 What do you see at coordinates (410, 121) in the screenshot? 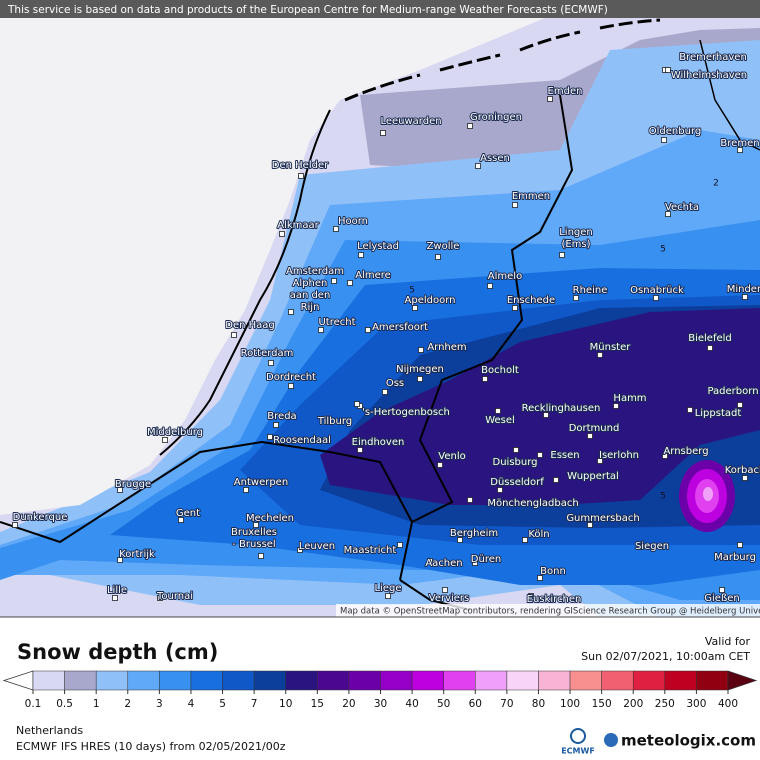
I see `city-label: Leeuwarden` at bounding box center [410, 121].